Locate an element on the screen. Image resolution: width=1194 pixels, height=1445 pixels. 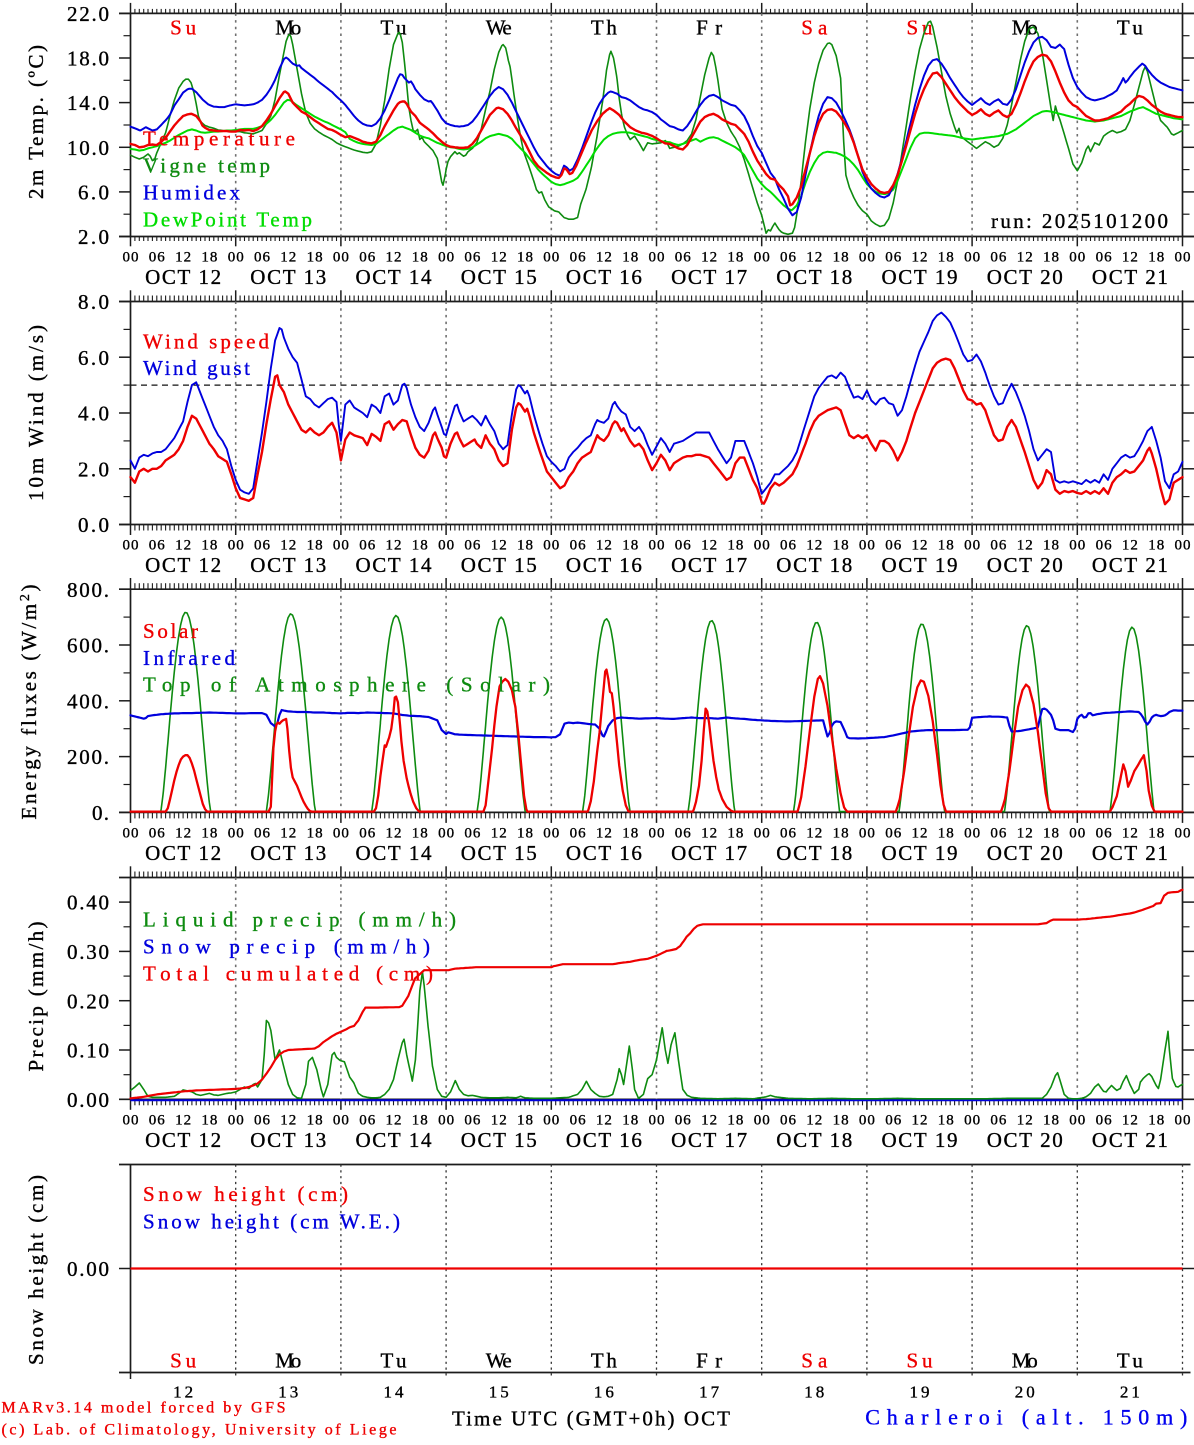
svg-text: 2.0 is located at coordinates (93, 237).